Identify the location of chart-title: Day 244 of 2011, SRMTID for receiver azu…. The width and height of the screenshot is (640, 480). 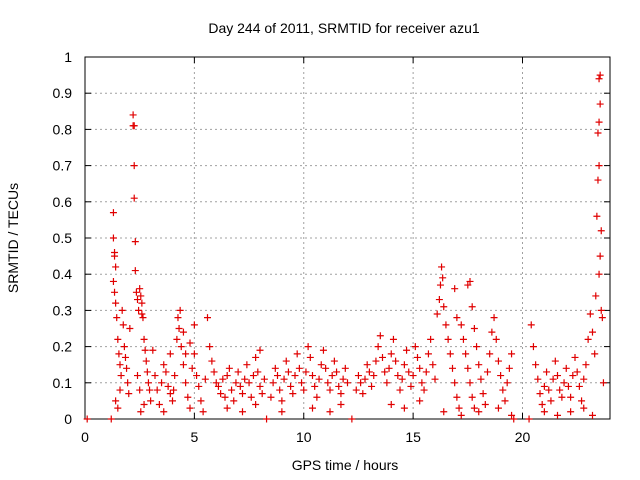
(344, 28).